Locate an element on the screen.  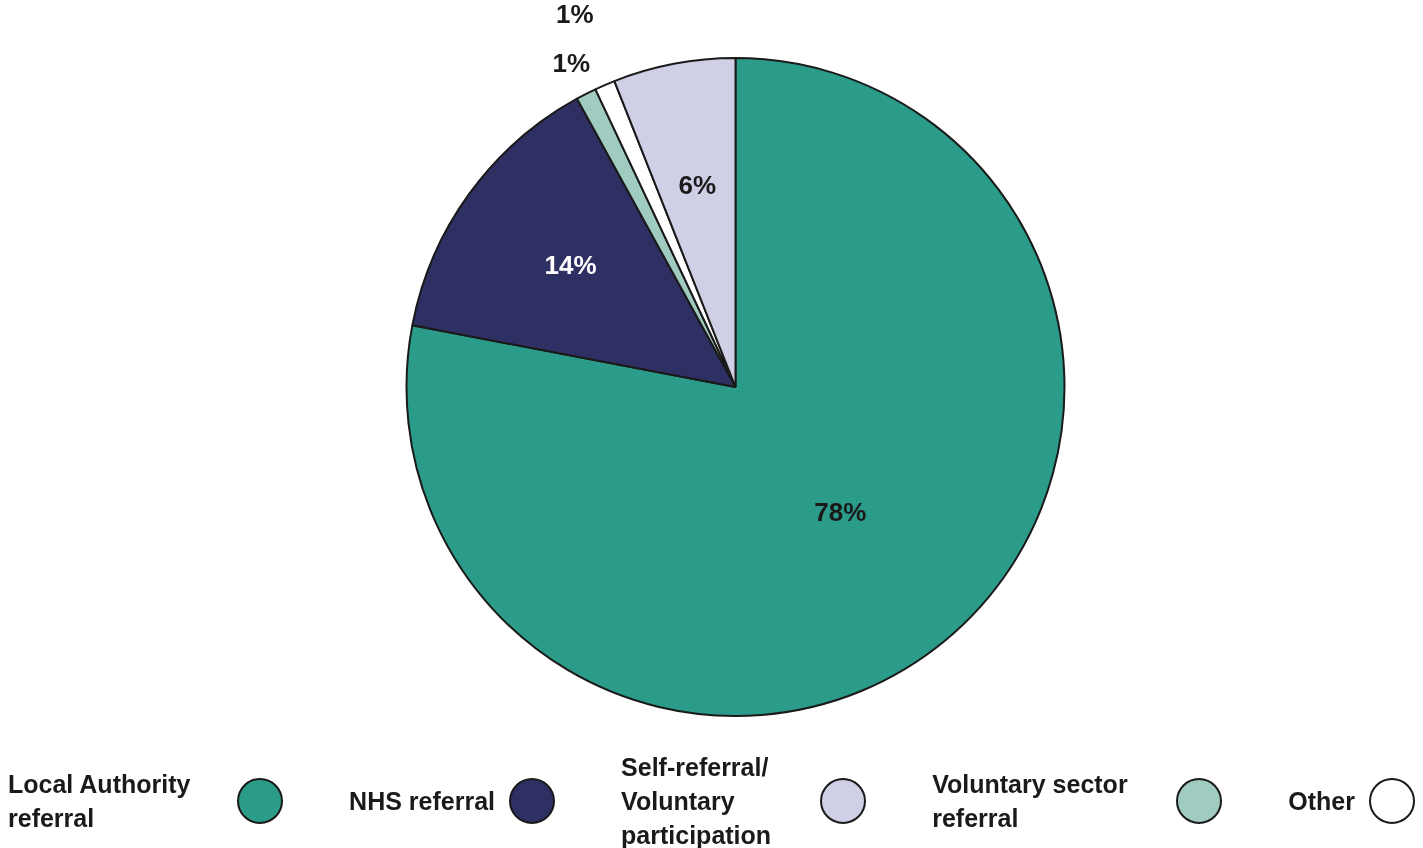
data-label: 6% is located at coordinates (697, 184).